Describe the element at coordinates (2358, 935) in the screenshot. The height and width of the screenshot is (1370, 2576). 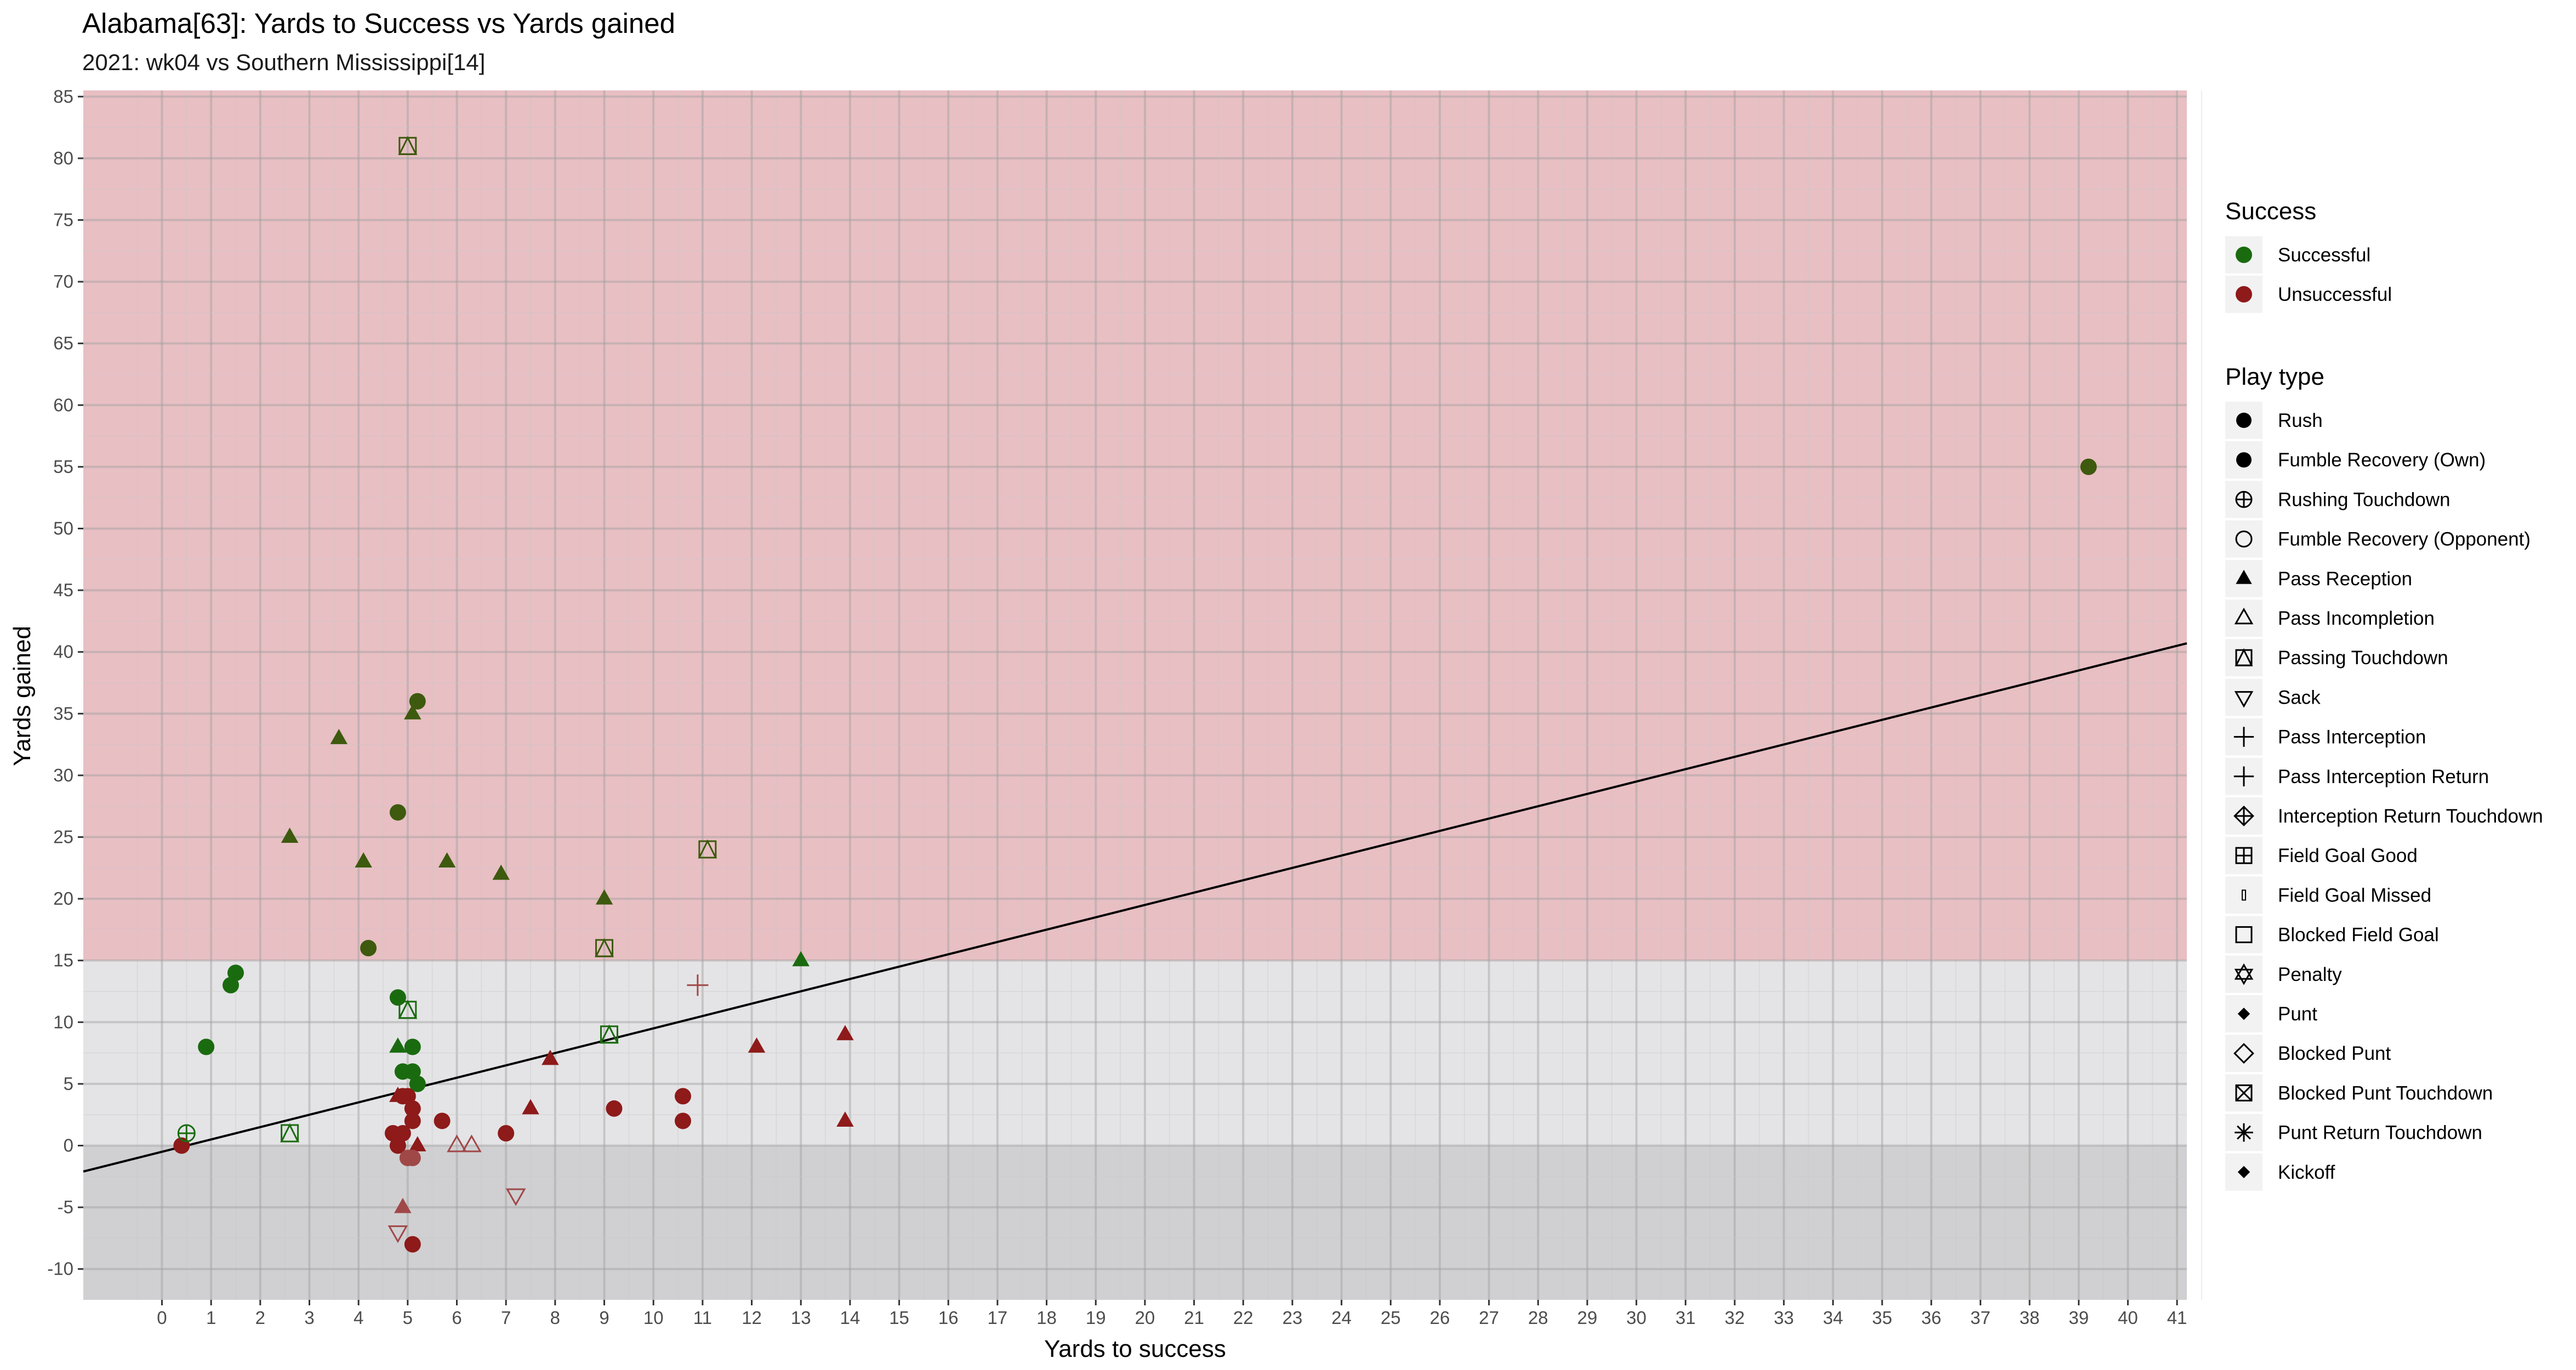
I see `legend-playtype-label: Blocked Field Goal` at that location.